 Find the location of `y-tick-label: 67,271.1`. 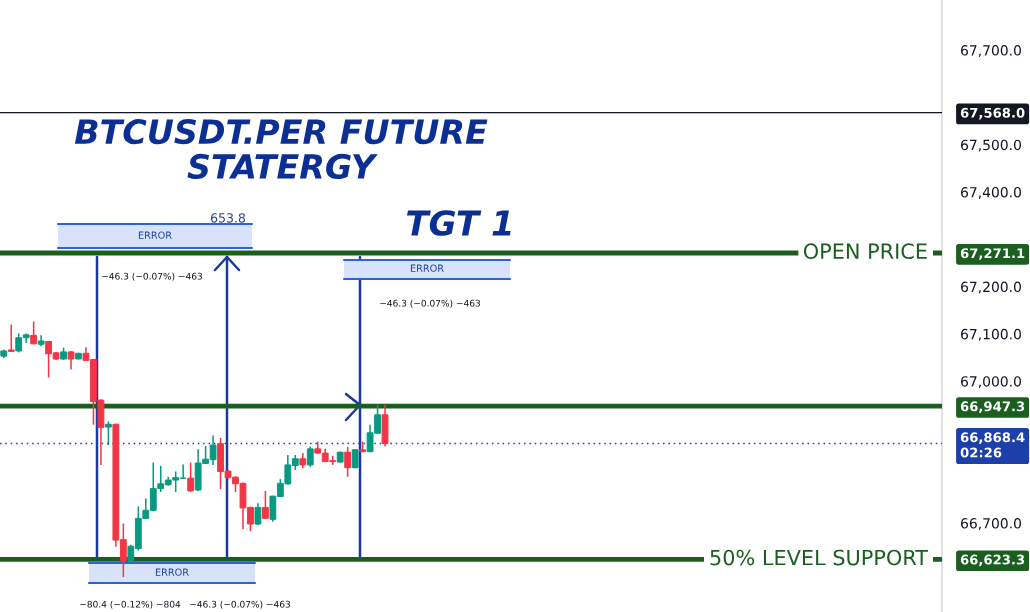

y-tick-label: 67,271.1 is located at coordinates (992, 254).